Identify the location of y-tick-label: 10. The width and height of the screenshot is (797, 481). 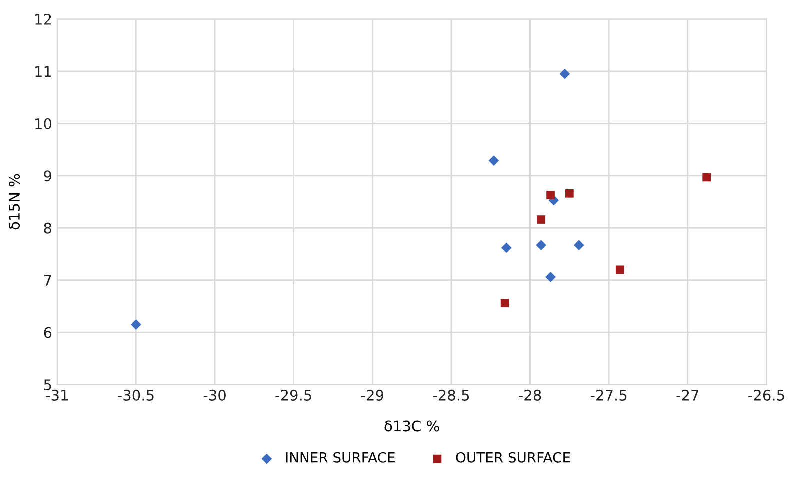
(44, 124).